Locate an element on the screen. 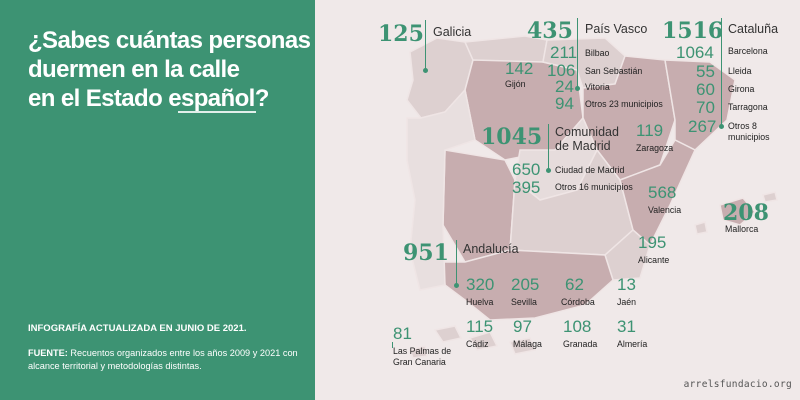 The image size is (800, 400). map-region-andalucia is located at coordinates (528, 285).